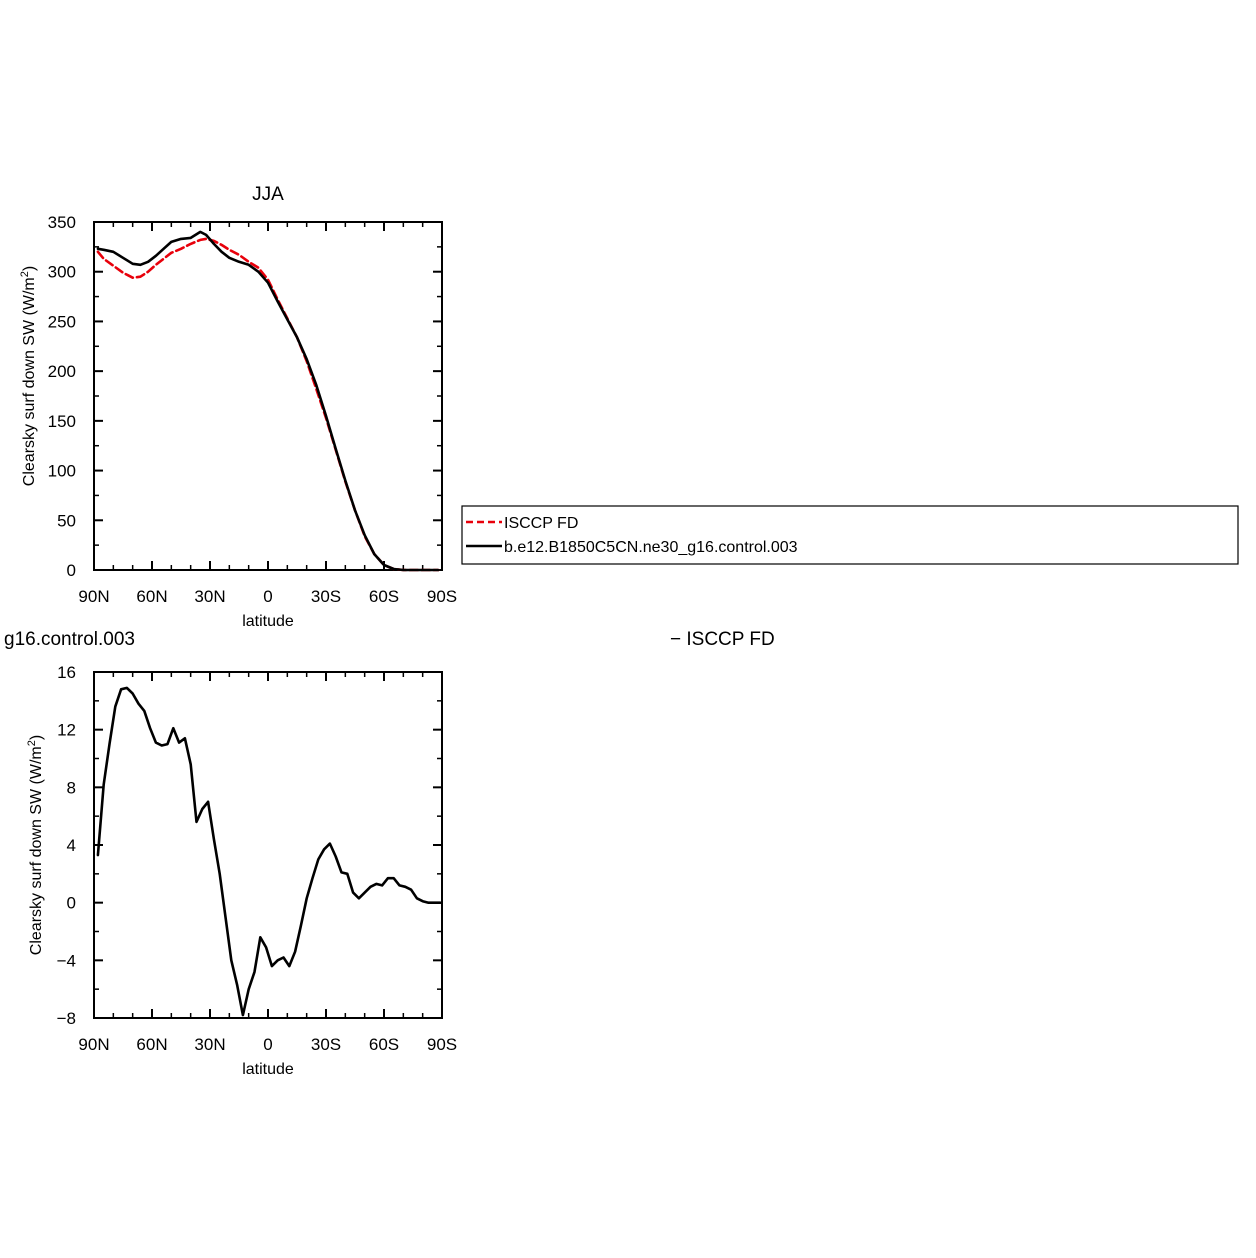 The height and width of the screenshot is (1258, 1256). I want to click on y-tick-label: 350, so click(62, 222).